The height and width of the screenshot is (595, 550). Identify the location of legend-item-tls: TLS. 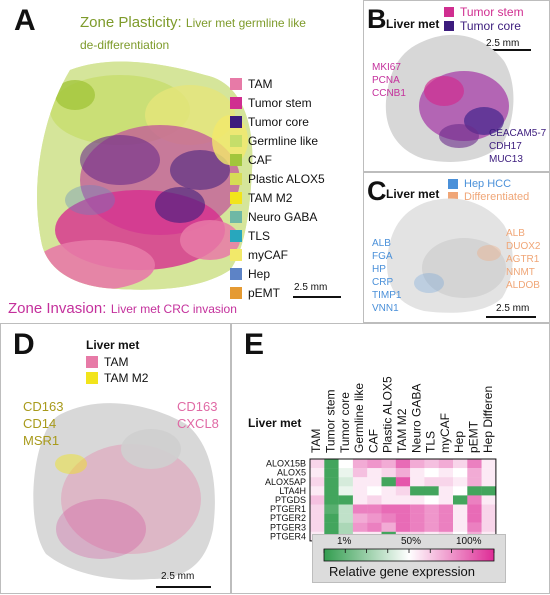
(277, 235).